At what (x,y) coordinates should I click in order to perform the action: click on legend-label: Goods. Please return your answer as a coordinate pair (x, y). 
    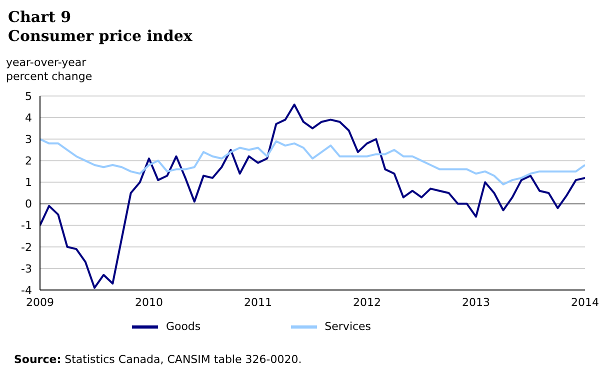
    Looking at the image, I should click on (183, 327).